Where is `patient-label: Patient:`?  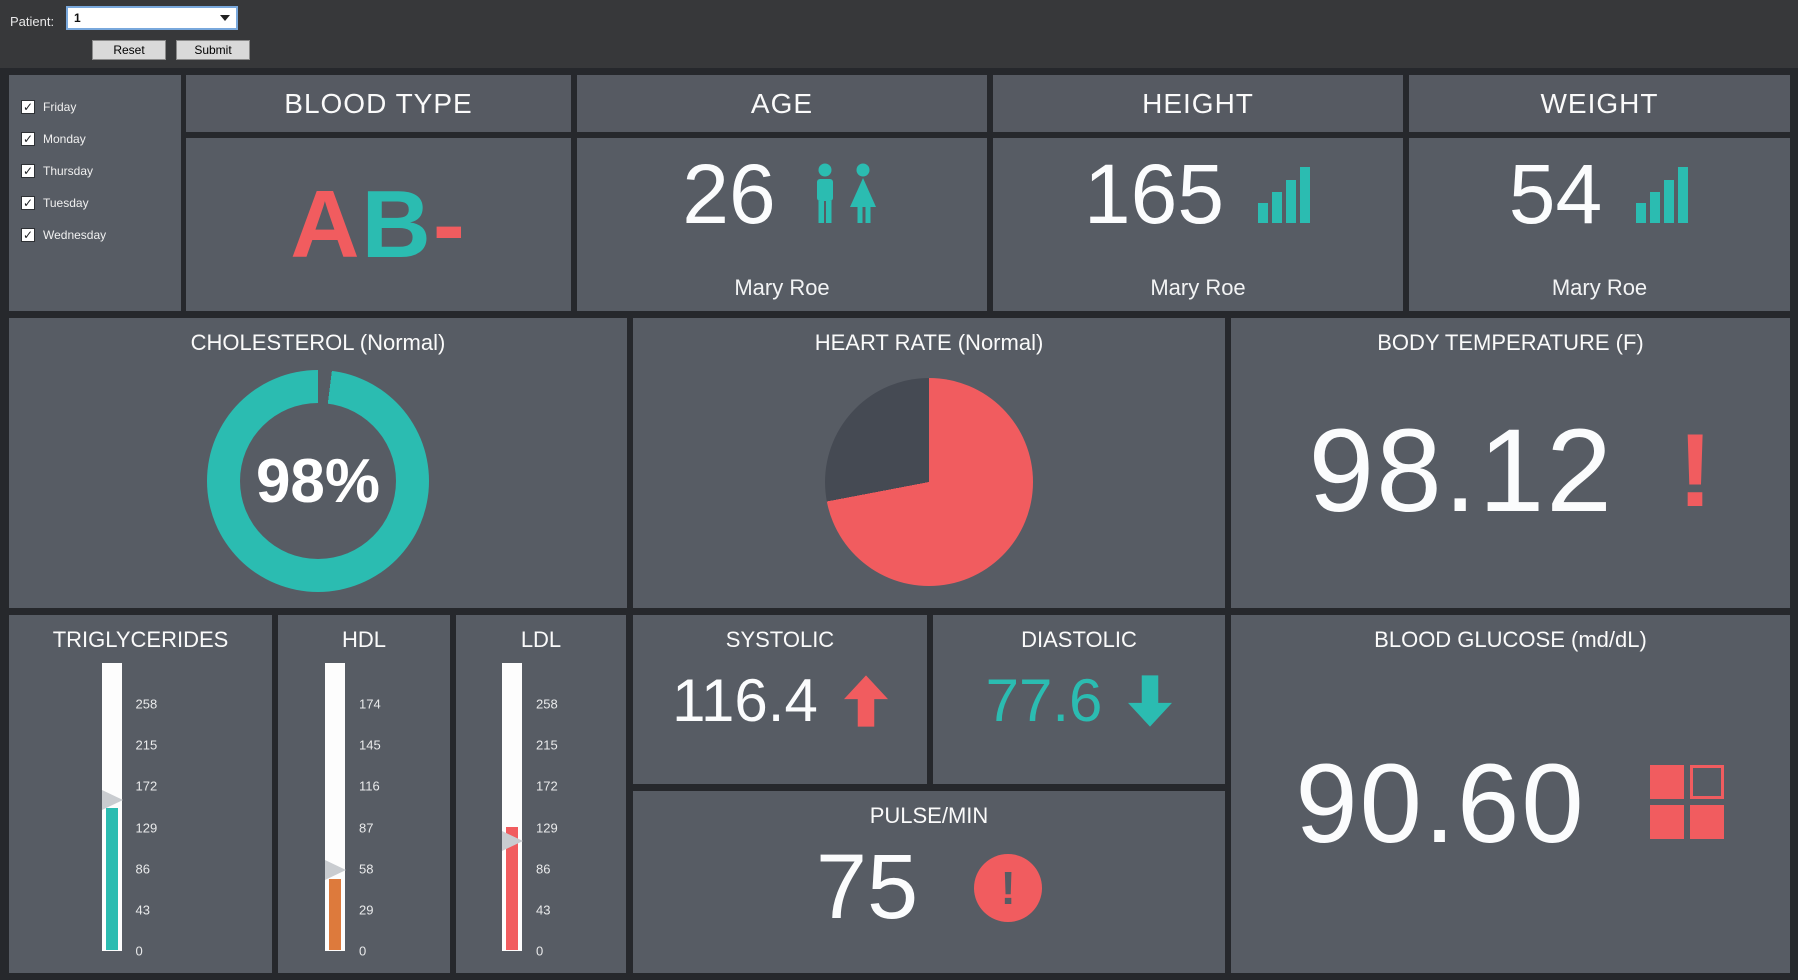 patient-label: Patient: is located at coordinates (32, 21).